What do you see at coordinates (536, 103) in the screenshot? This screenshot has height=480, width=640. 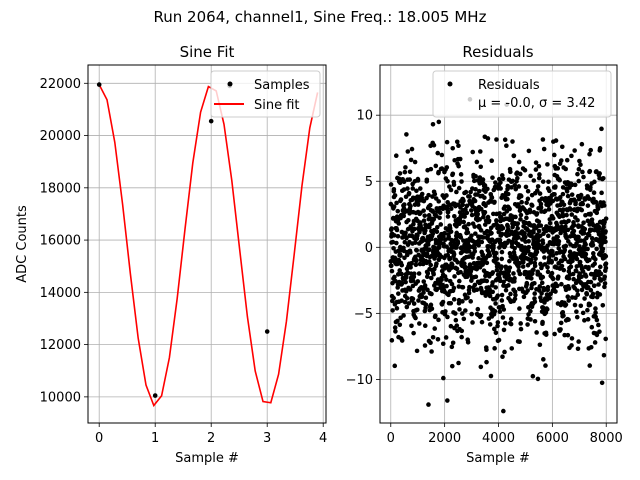 I see `legend-residuals-stats: μ = -0.0, σ = 3.42` at bounding box center [536, 103].